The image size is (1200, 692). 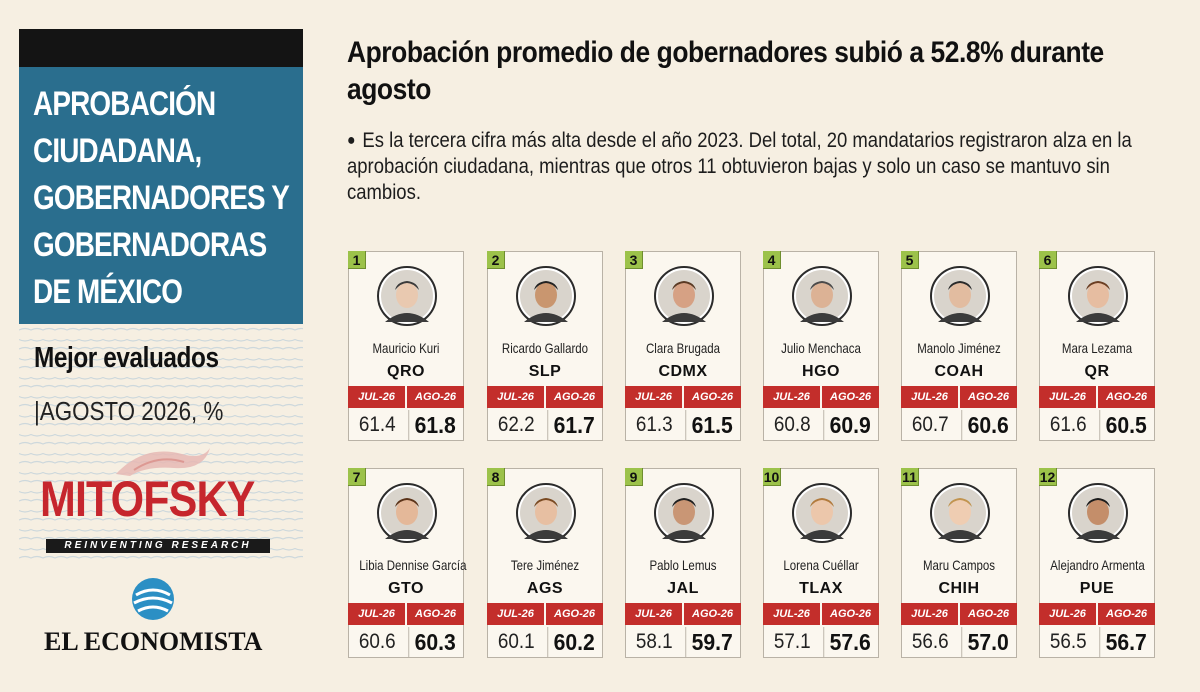 What do you see at coordinates (792, 641) in the screenshot?
I see `approval-jul-value: 57.1` at bounding box center [792, 641].